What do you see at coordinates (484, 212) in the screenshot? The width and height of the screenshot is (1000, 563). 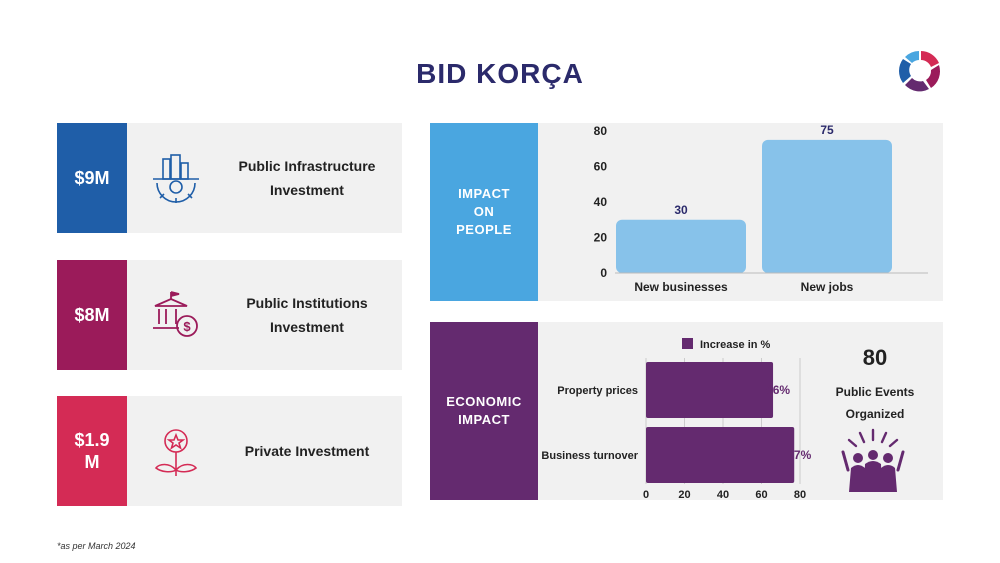 I see `impact-on-people-label: IMPACT ON PEOPLE` at bounding box center [484, 212].